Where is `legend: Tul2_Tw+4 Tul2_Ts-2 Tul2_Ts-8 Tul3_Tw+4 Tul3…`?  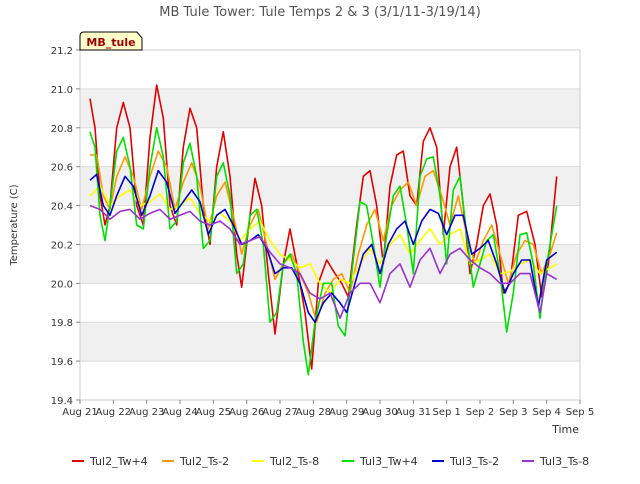 legend: Tul2_Tw+4 Tul2_Ts-2 Tul2_Ts-8 Tul3_Tw+4 Tul3… is located at coordinates (330, 461).